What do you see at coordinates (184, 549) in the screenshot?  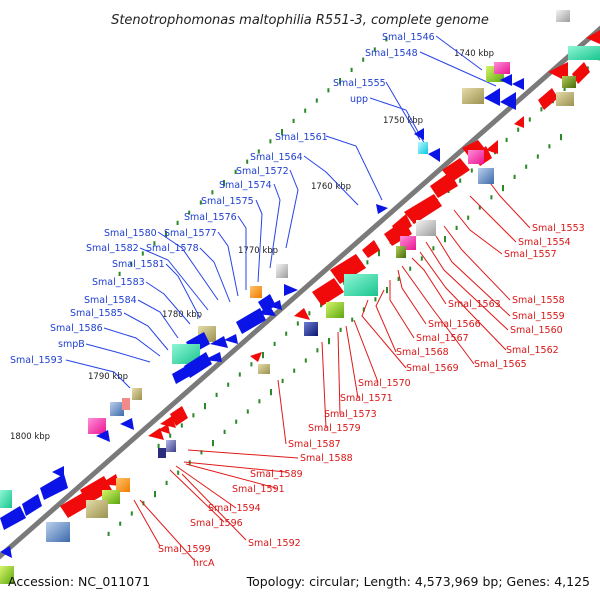 I see `gene-label: Smal_1599` at bounding box center [184, 549].